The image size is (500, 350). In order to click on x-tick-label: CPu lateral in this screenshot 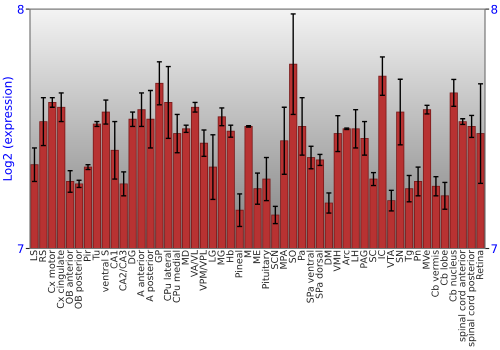, I will do `click(168, 275)`.